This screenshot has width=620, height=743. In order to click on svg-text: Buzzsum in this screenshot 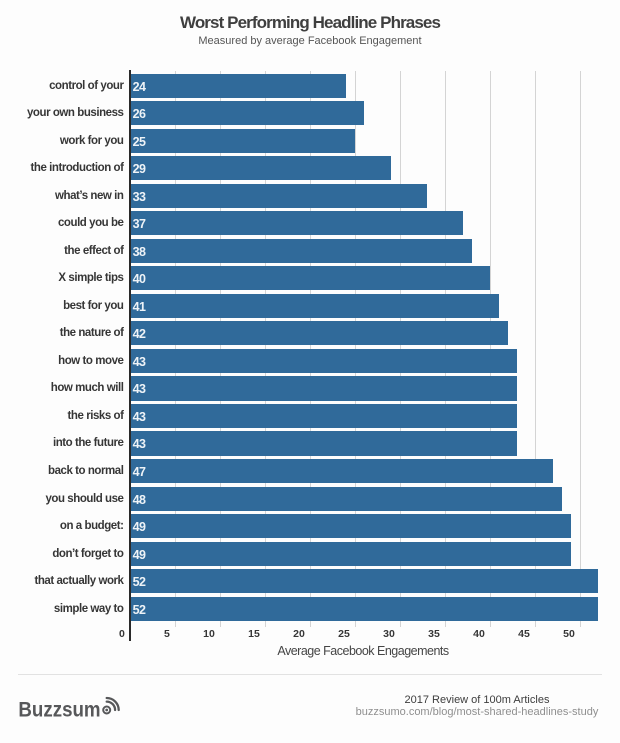, I will do `click(59, 710)`.